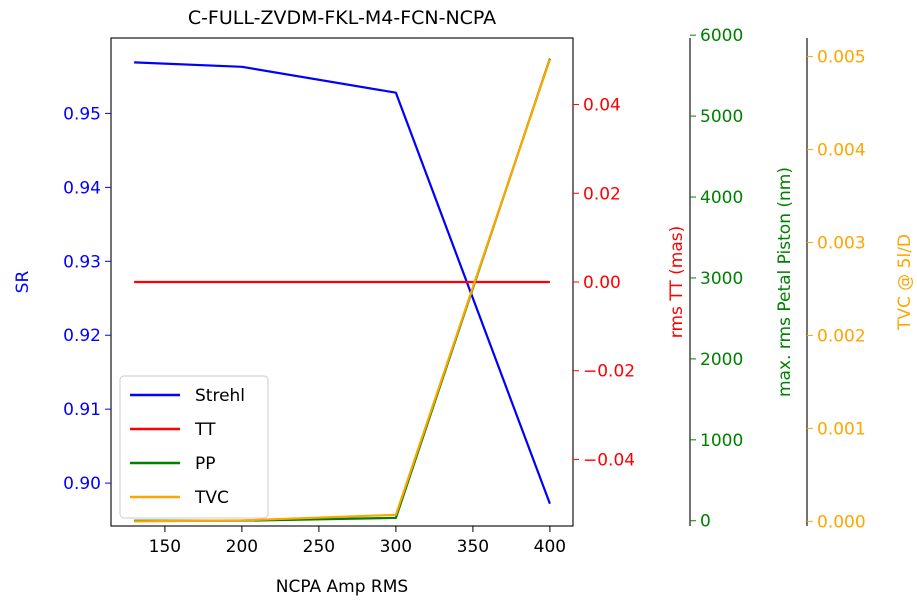  Describe the element at coordinates (342, 587) in the screenshot. I see `x-axis-label: NCPA Amp RMS` at that location.